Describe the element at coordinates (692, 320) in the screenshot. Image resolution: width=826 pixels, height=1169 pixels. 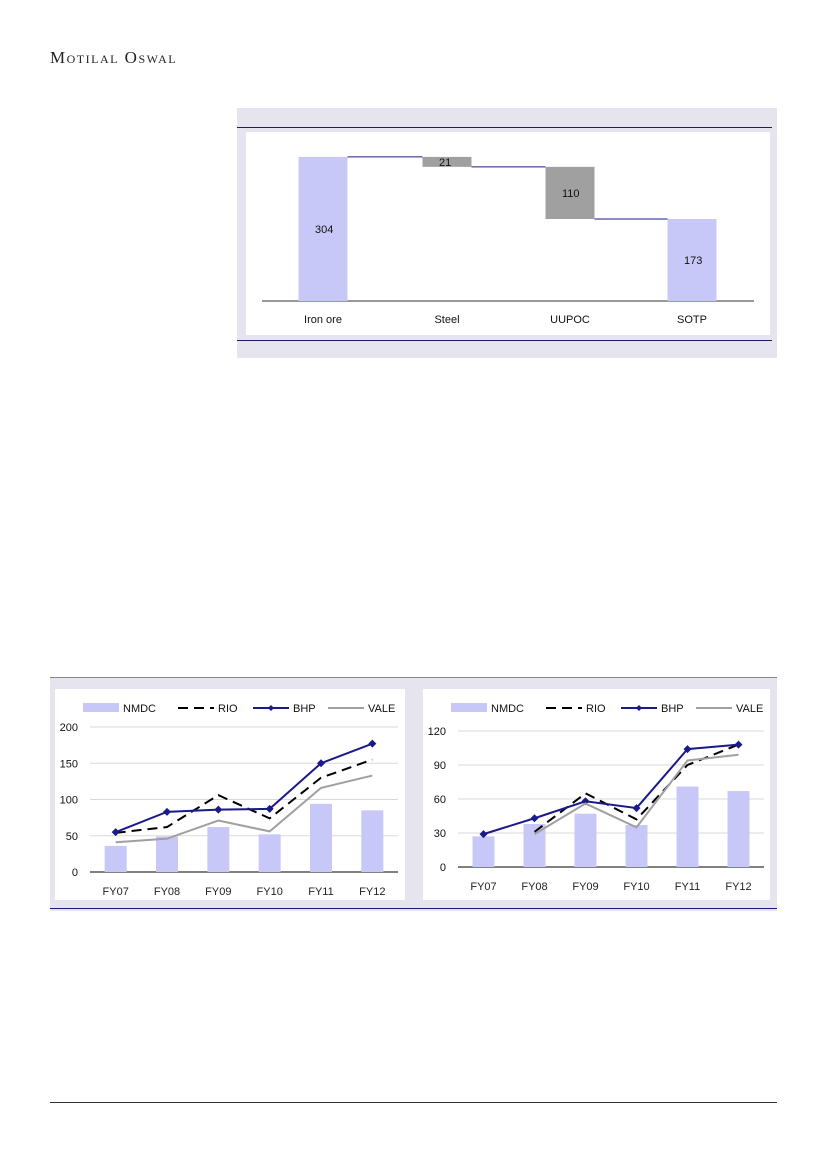
I see `x-tick-label: SOTP` at that location.